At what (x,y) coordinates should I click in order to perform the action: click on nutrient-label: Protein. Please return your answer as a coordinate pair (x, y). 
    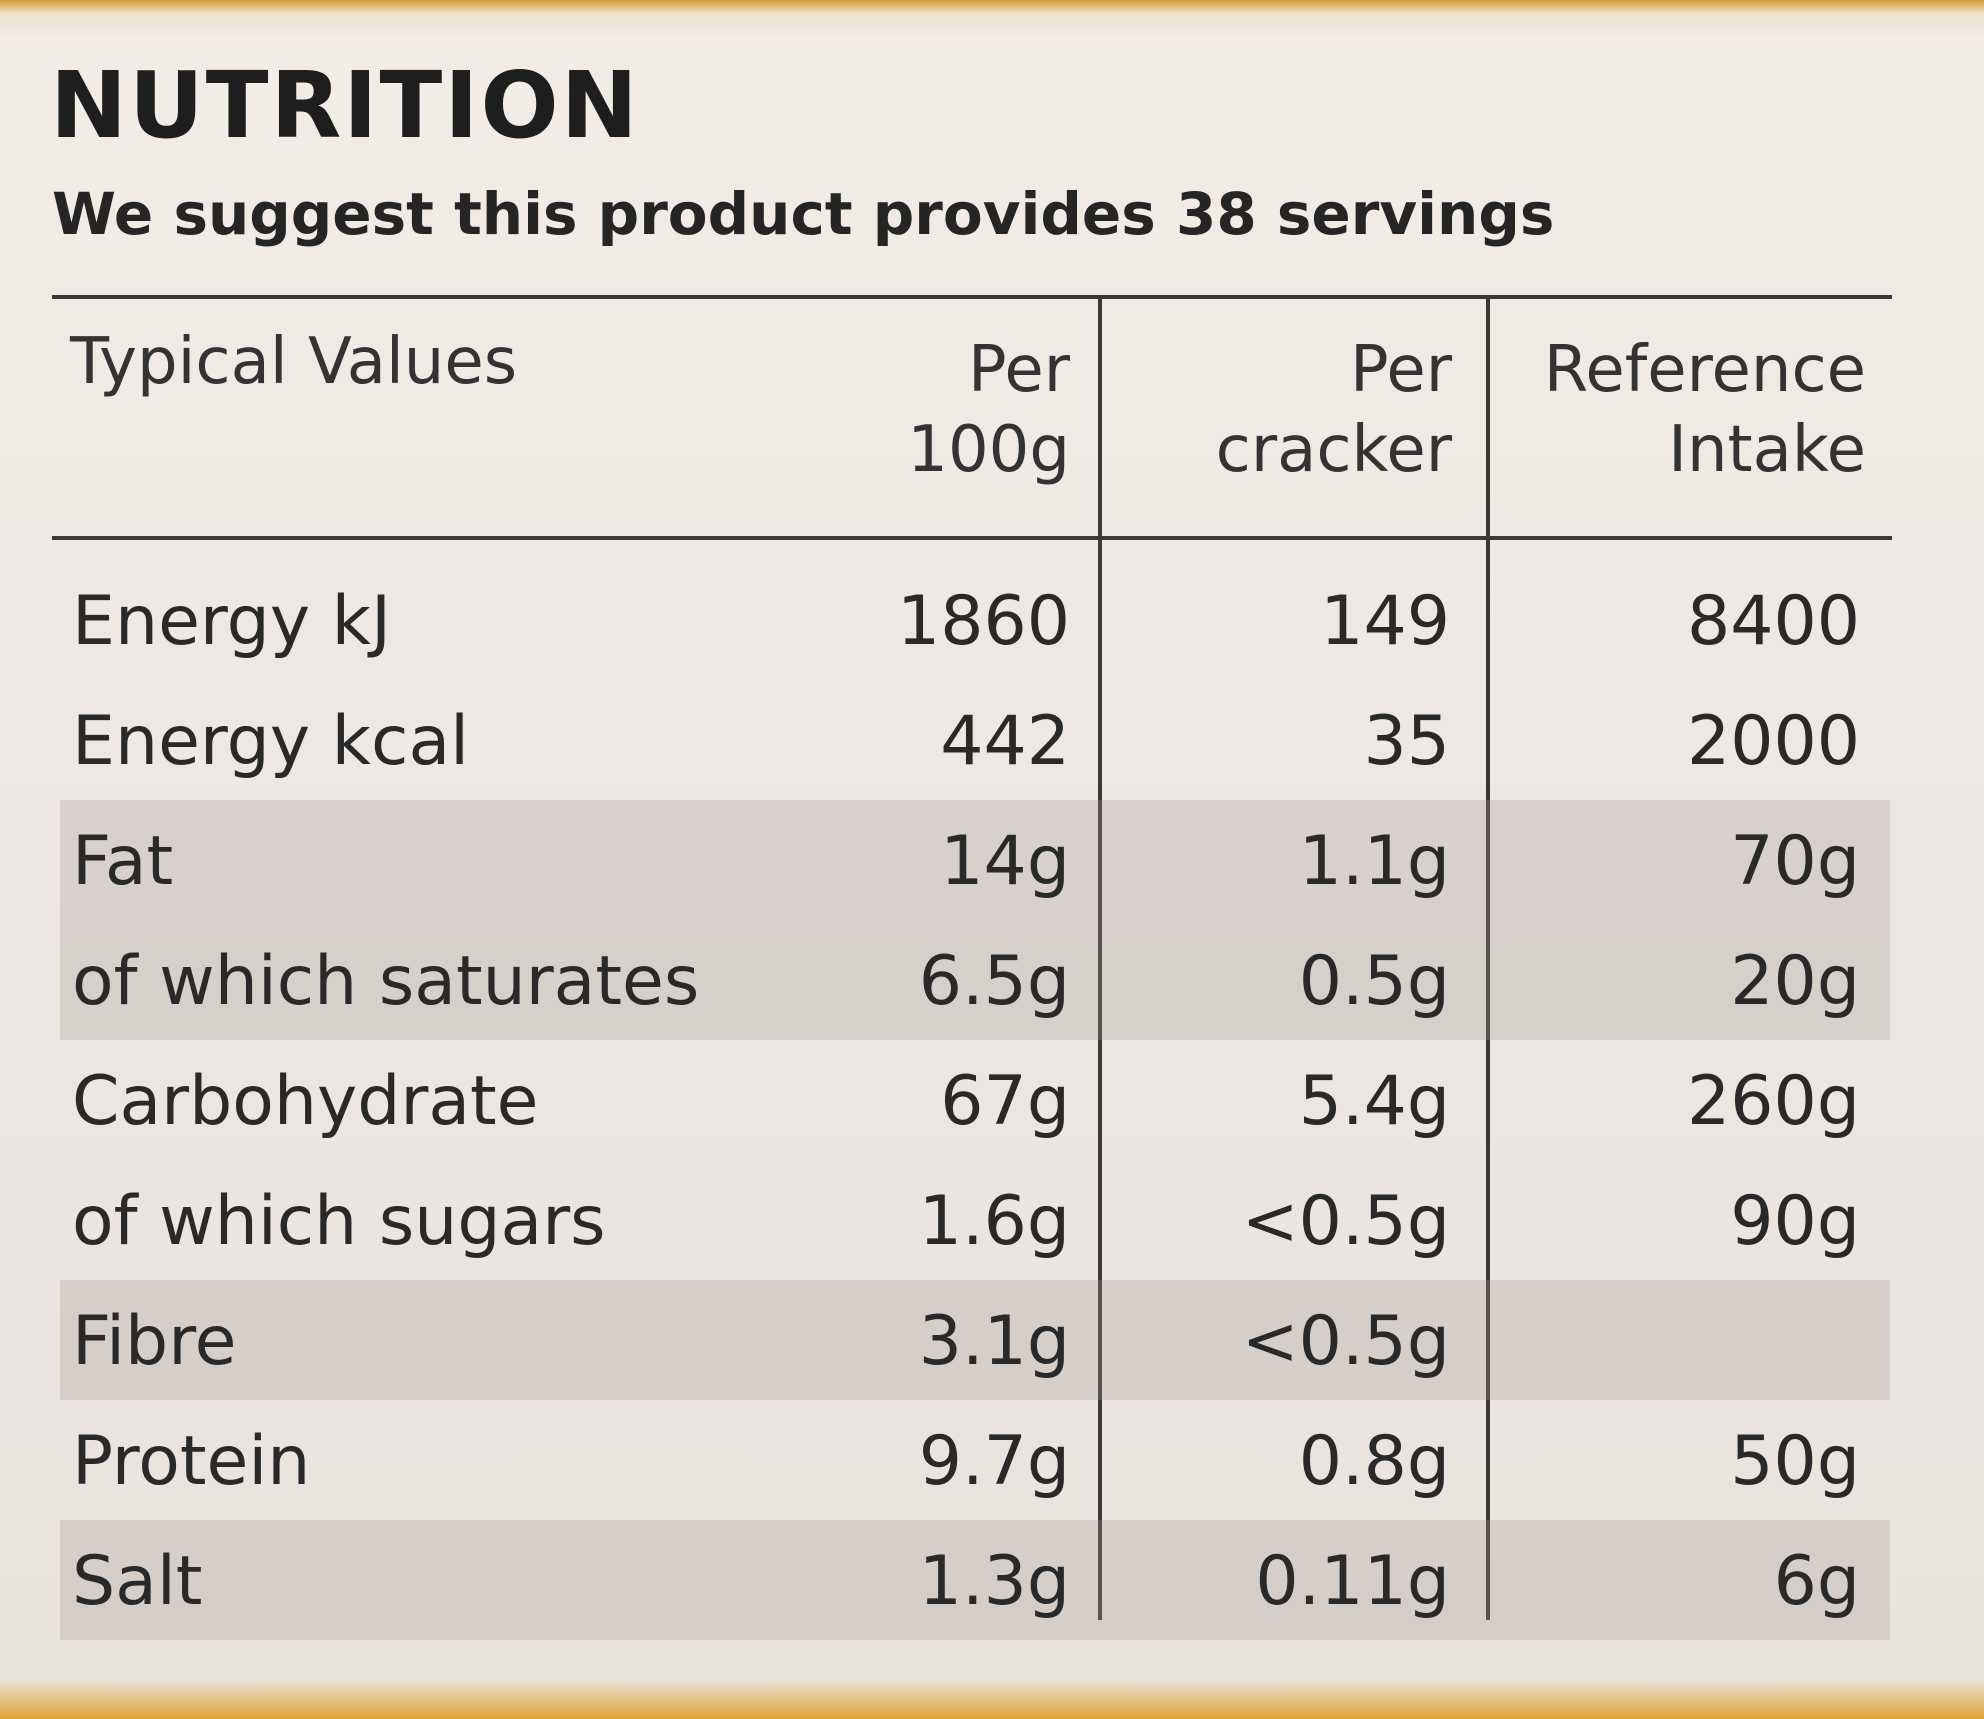
    Looking at the image, I should click on (191, 1461).